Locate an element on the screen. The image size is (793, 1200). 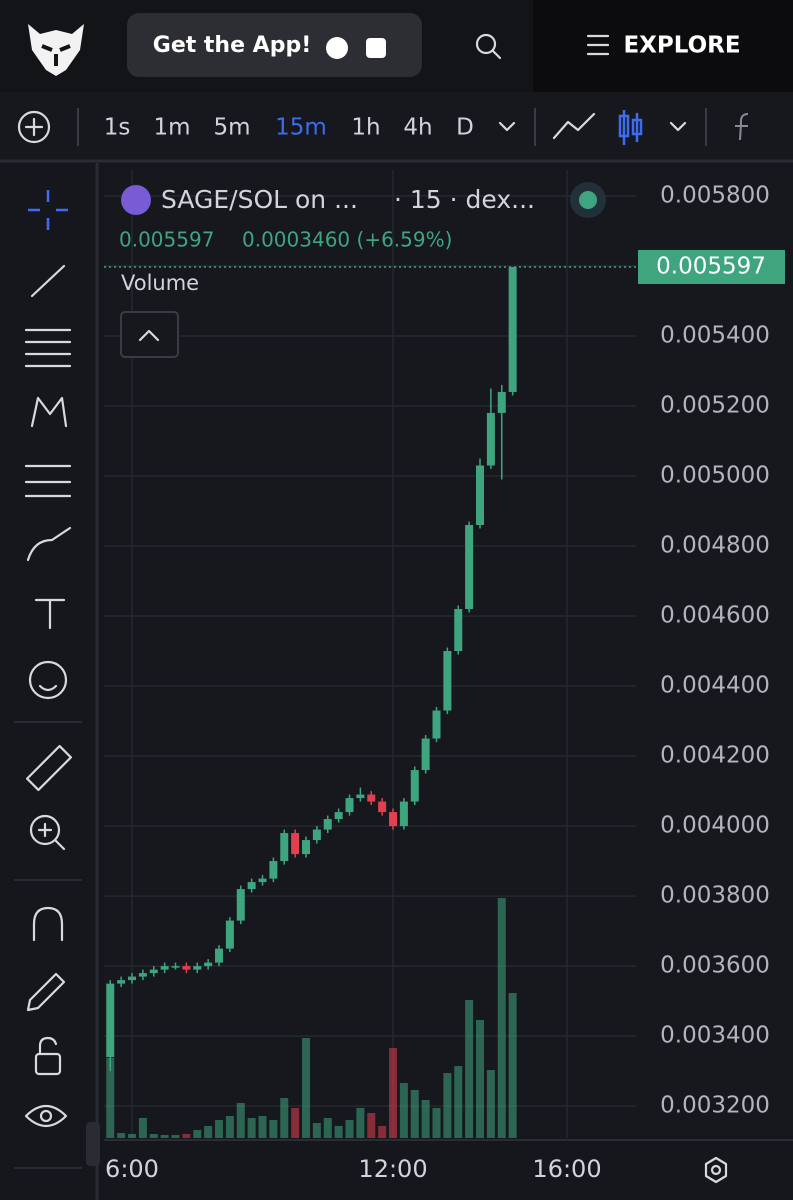
settings-icon is located at coordinates (716, 1170).